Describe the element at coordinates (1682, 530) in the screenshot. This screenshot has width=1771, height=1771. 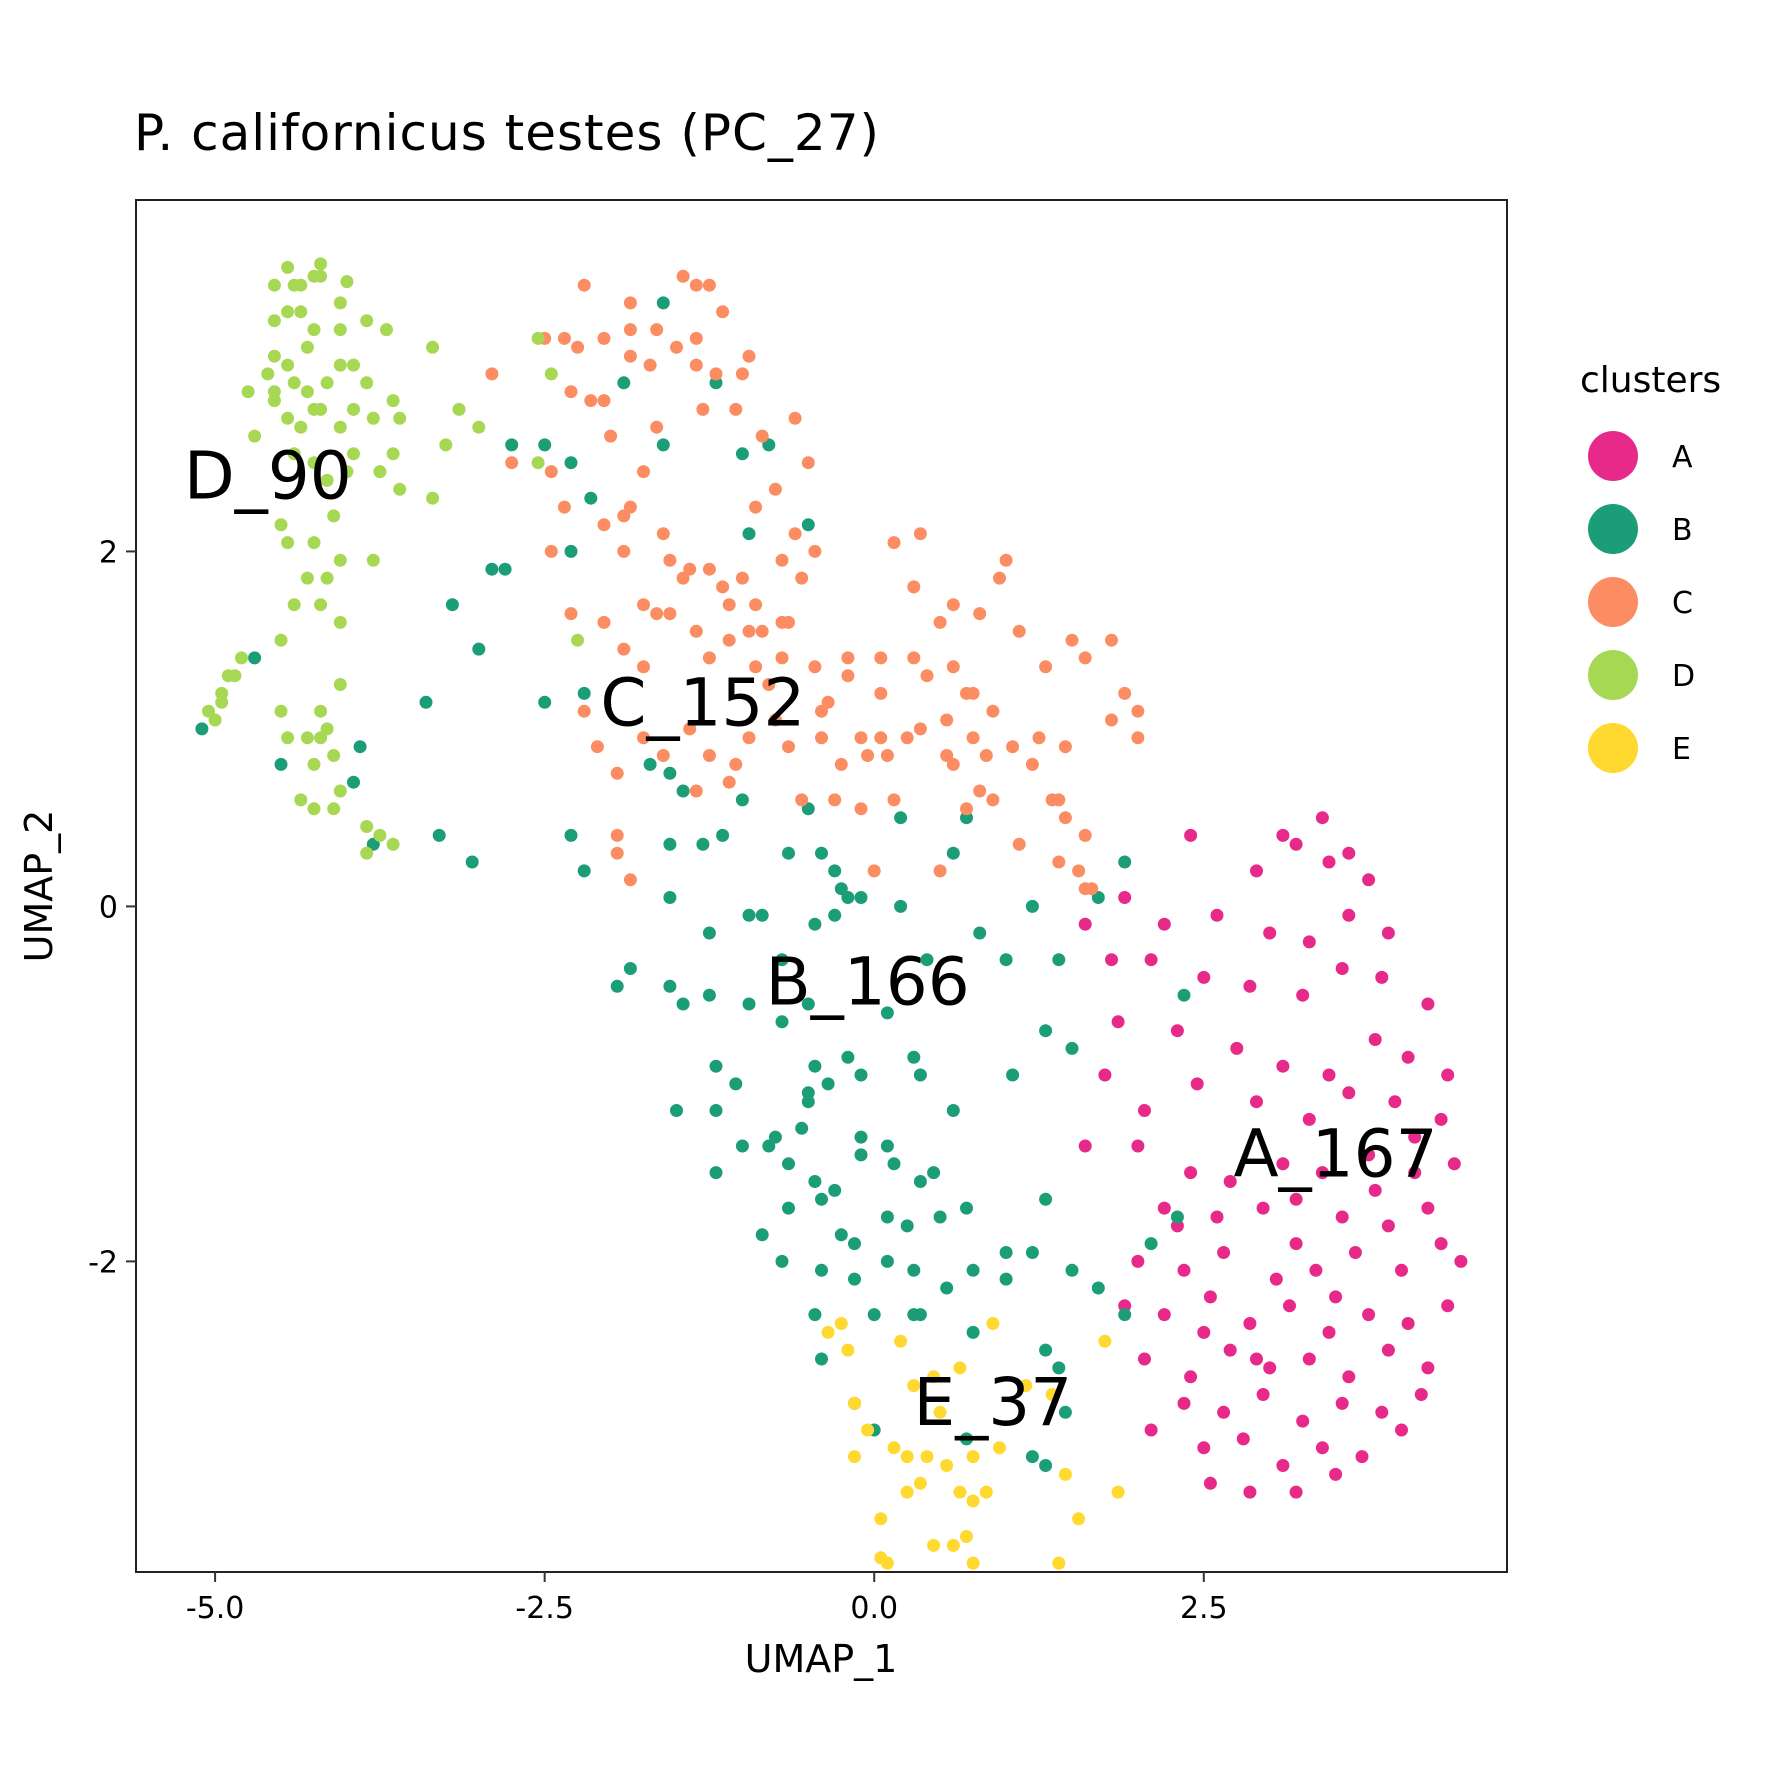
I see `legend-label-b: B` at that location.